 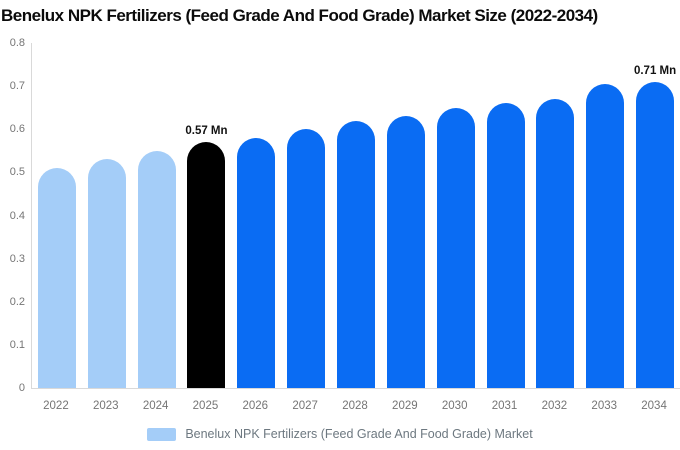 What do you see at coordinates (504, 406) in the screenshot?
I see `x-tick-label-2031: 2031` at bounding box center [504, 406].